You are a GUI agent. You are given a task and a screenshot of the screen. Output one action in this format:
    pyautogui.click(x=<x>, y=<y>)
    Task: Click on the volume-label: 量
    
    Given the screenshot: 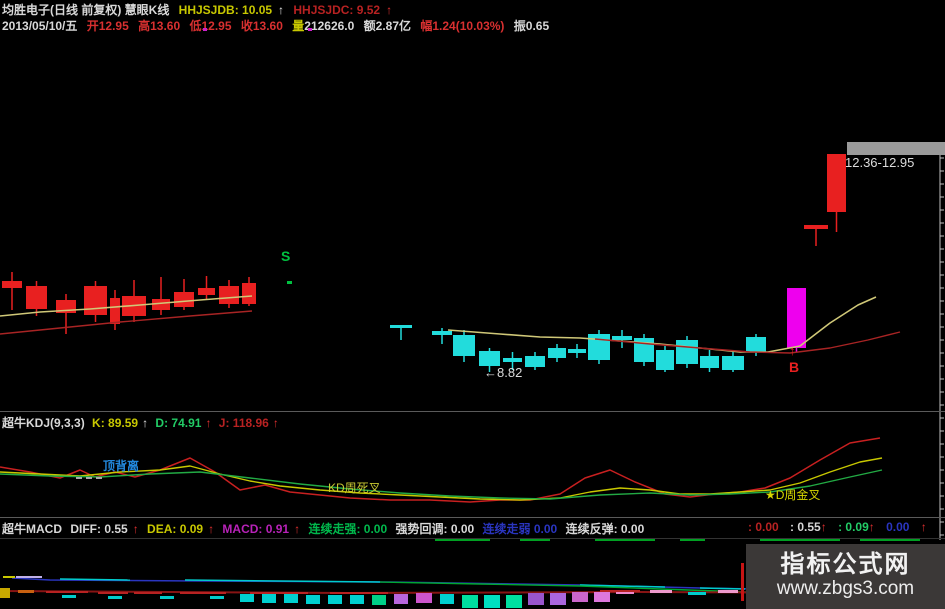 What is the action you would take?
    pyautogui.click(x=298, y=26)
    